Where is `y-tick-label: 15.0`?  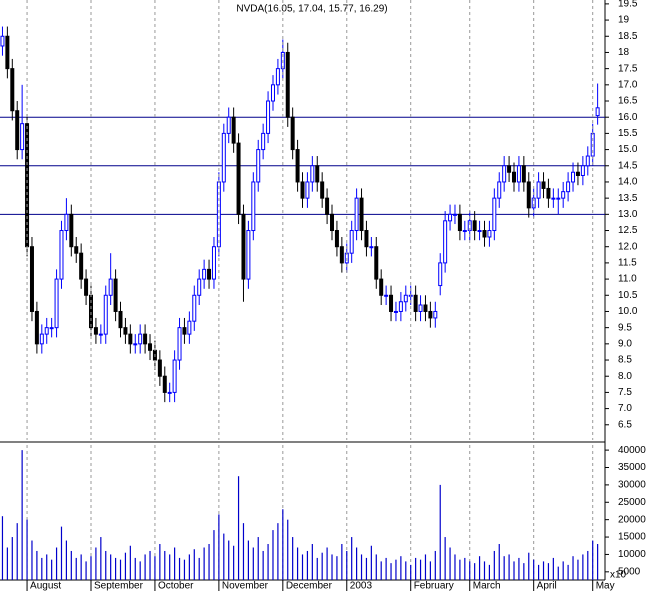
y-tick-label: 15.0 is located at coordinates (628, 149).